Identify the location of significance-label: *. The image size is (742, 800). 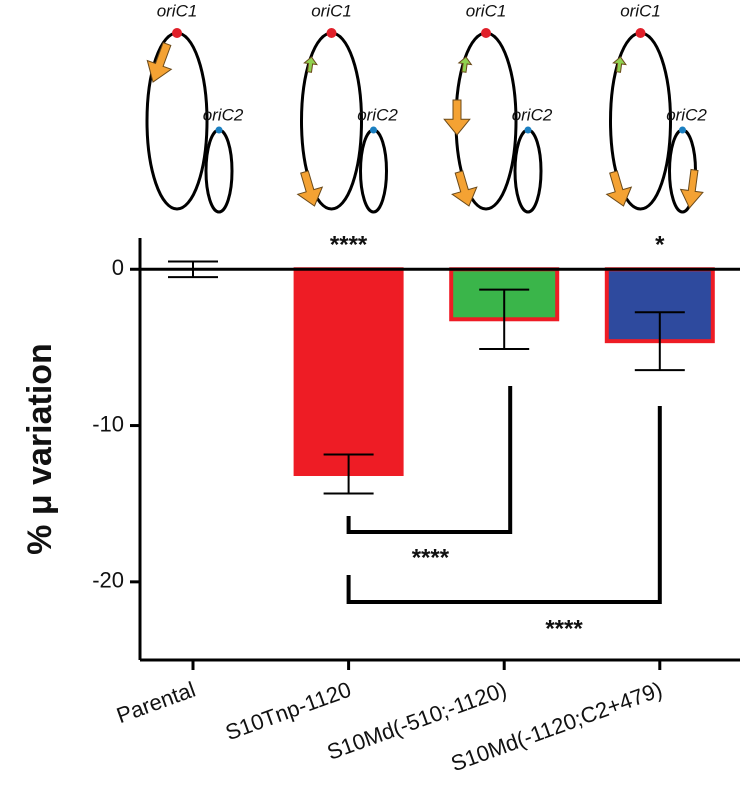
(660, 244).